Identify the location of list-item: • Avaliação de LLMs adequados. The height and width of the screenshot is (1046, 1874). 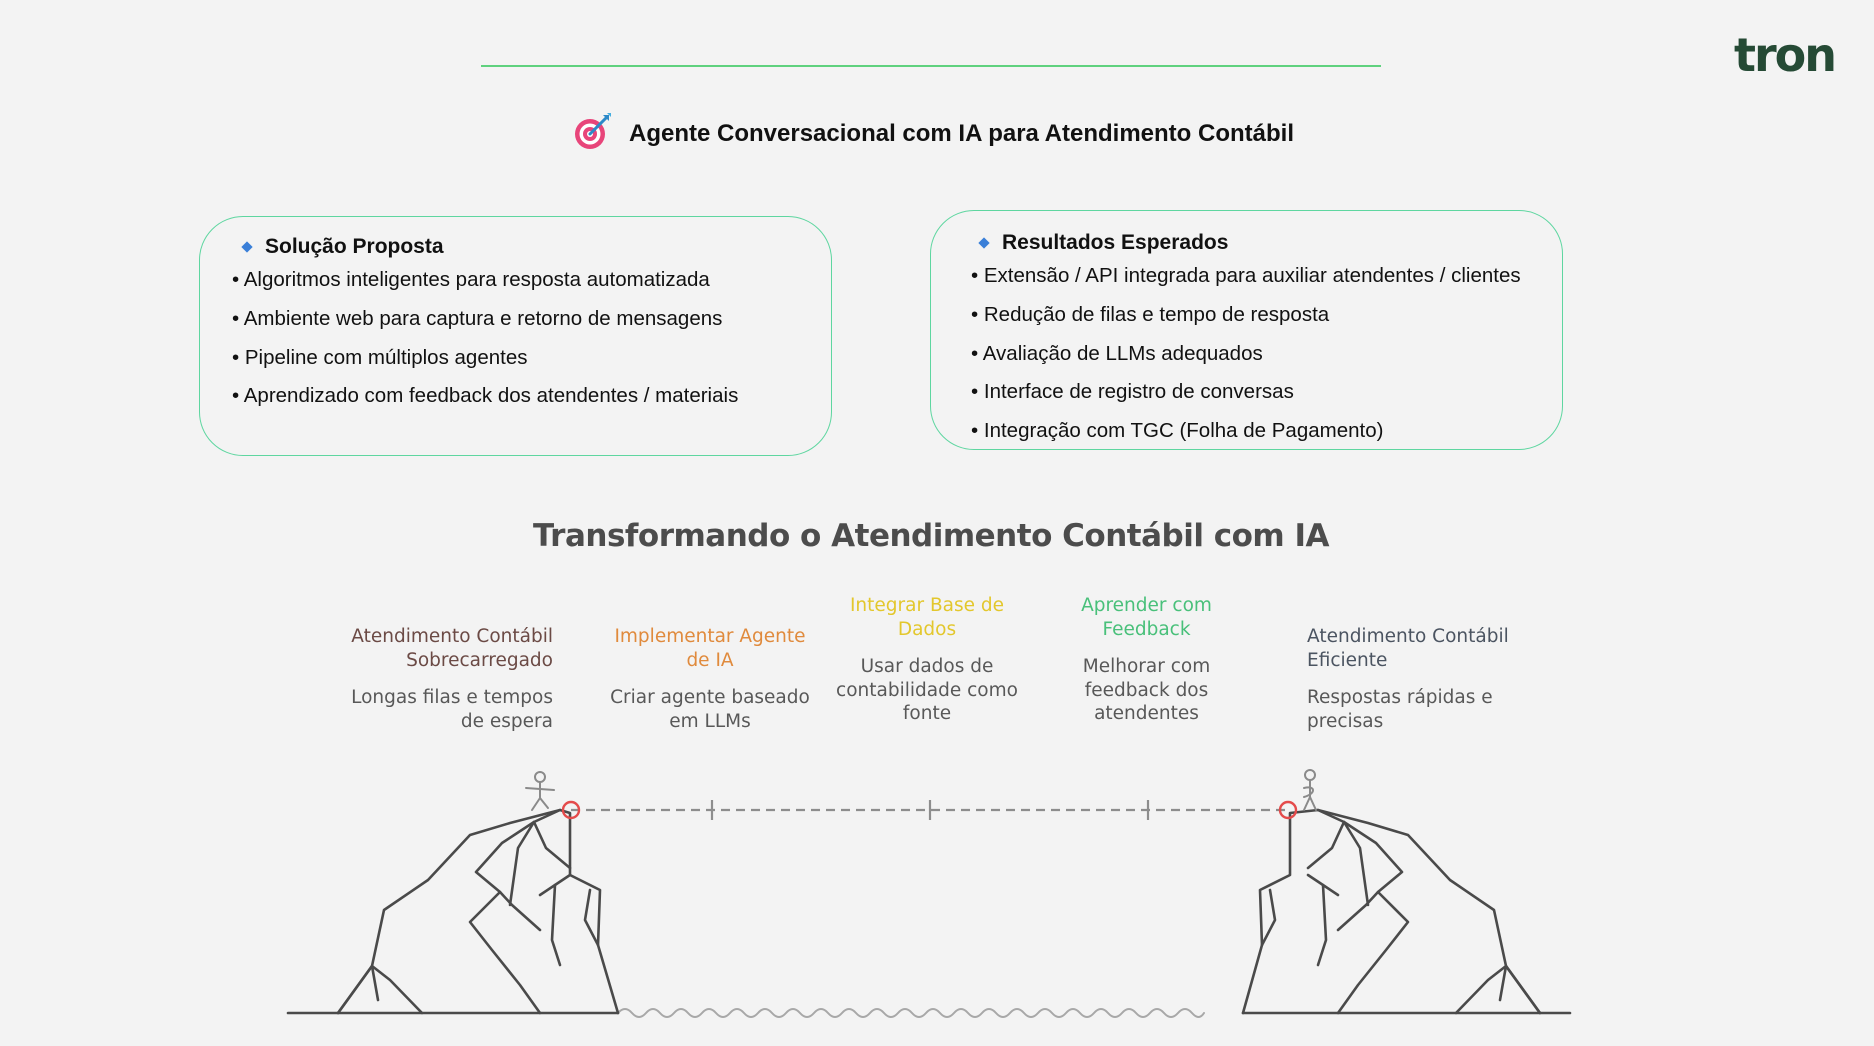
(1117, 353).